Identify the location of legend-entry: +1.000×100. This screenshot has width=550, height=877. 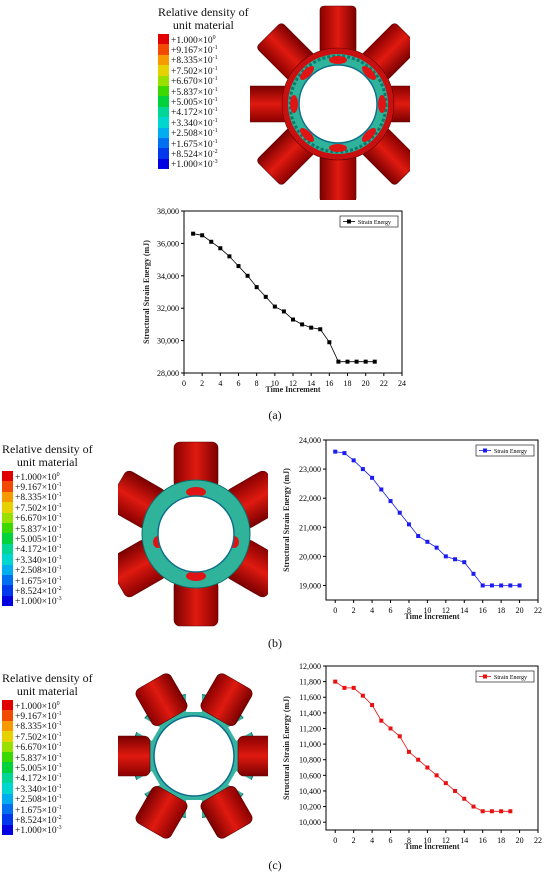
(47, 477).